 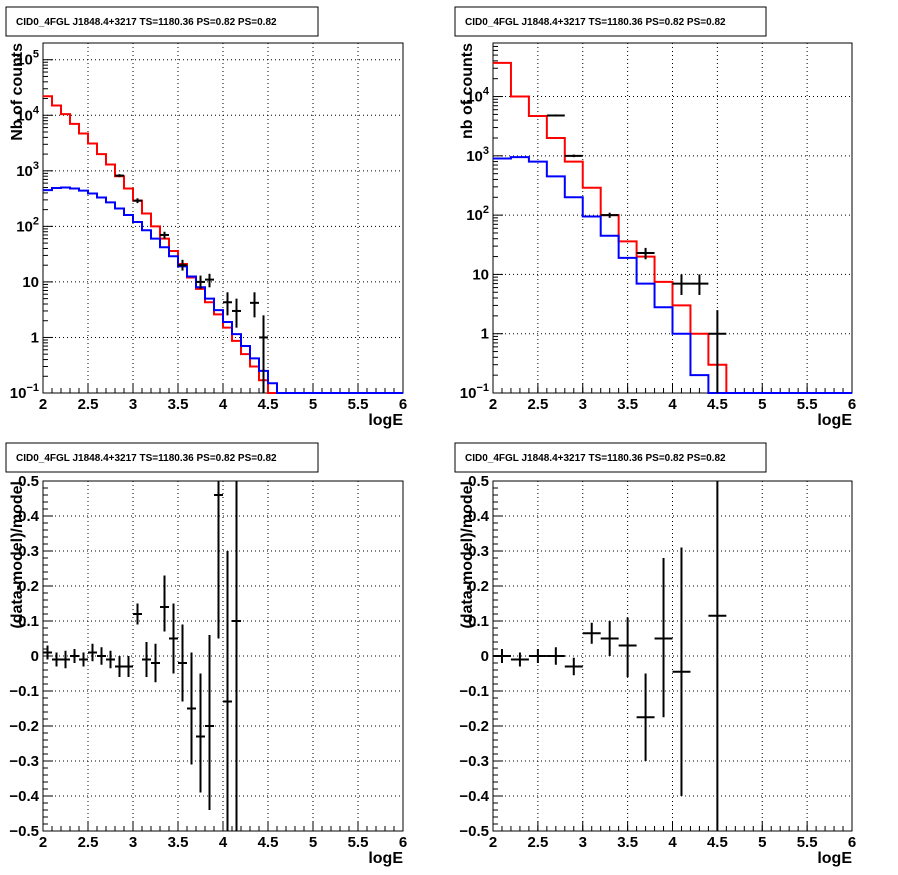 What do you see at coordinates (24, 831) in the screenshot?
I see `y-tick-label: −0.5` at bounding box center [24, 831].